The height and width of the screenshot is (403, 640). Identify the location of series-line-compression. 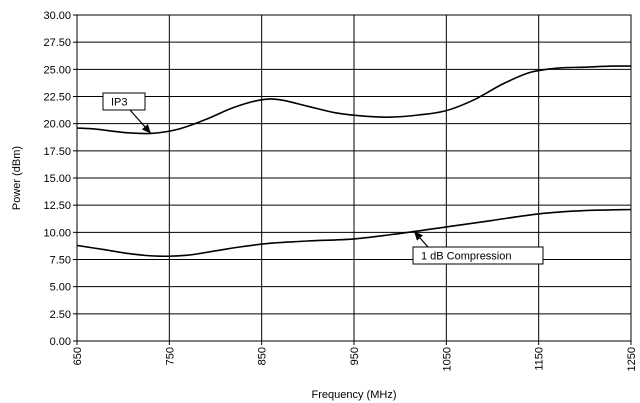
(354, 233).